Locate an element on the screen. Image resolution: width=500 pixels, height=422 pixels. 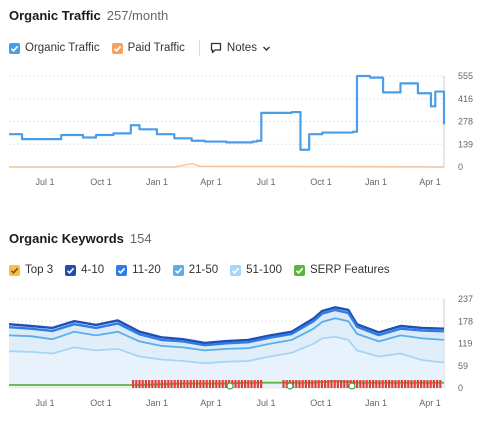
legend-item-1: 4-10 is located at coordinates (84, 270).